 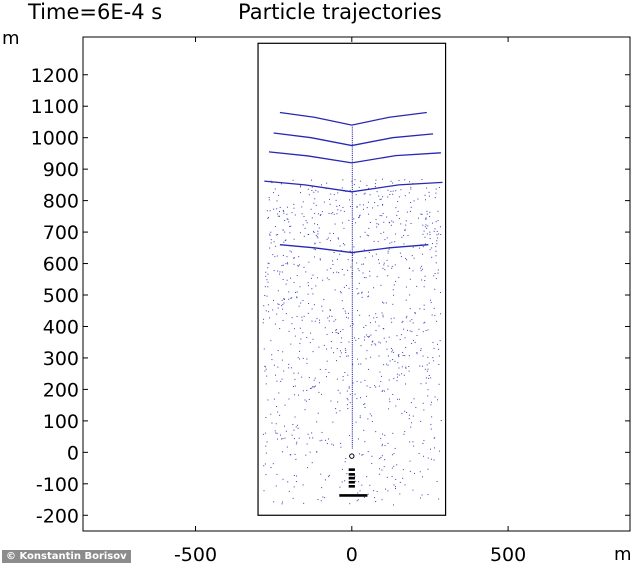 What do you see at coordinates (61, 327) in the screenshot?
I see `y-tick-label: 400` at bounding box center [61, 327].